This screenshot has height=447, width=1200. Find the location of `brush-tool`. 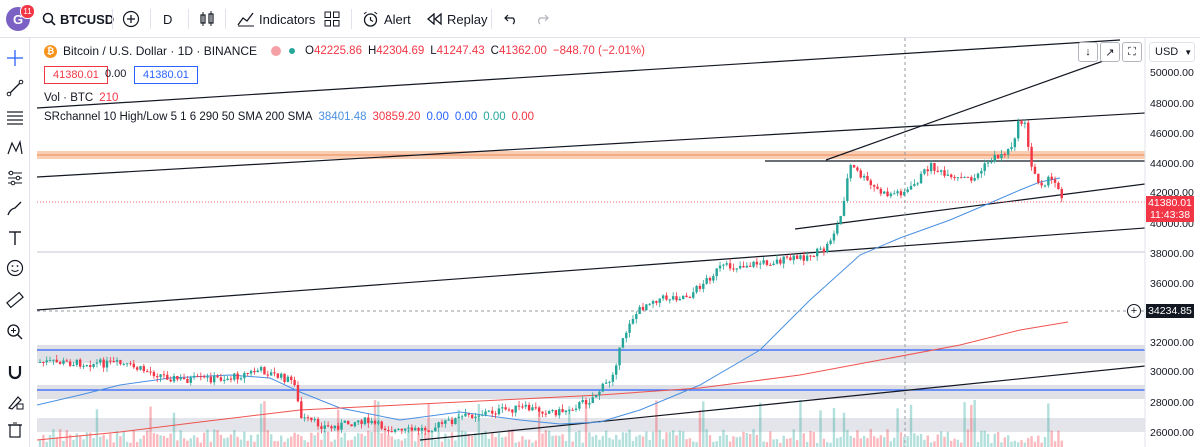

brush-tool is located at coordinates (15, 208).